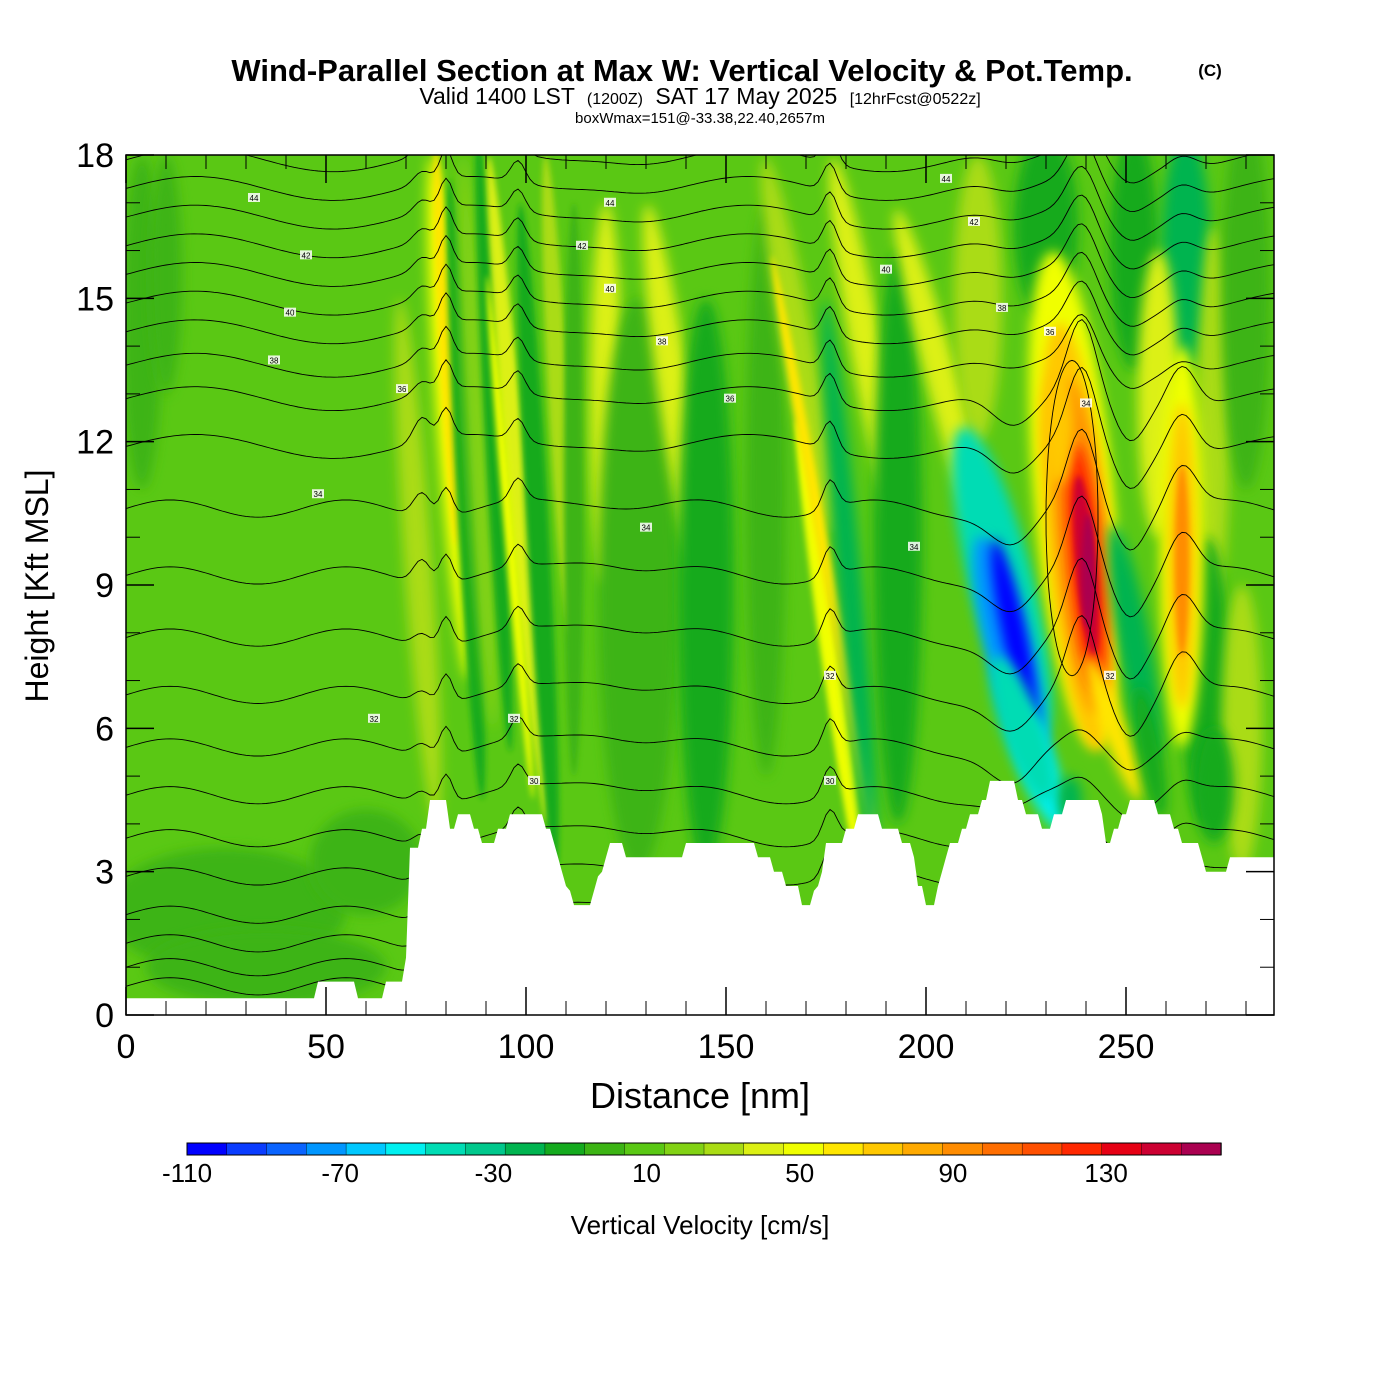 The width and height of the screenshot is (1400, 1400). I want to click on colorbar-frame, so click(704, 1149).